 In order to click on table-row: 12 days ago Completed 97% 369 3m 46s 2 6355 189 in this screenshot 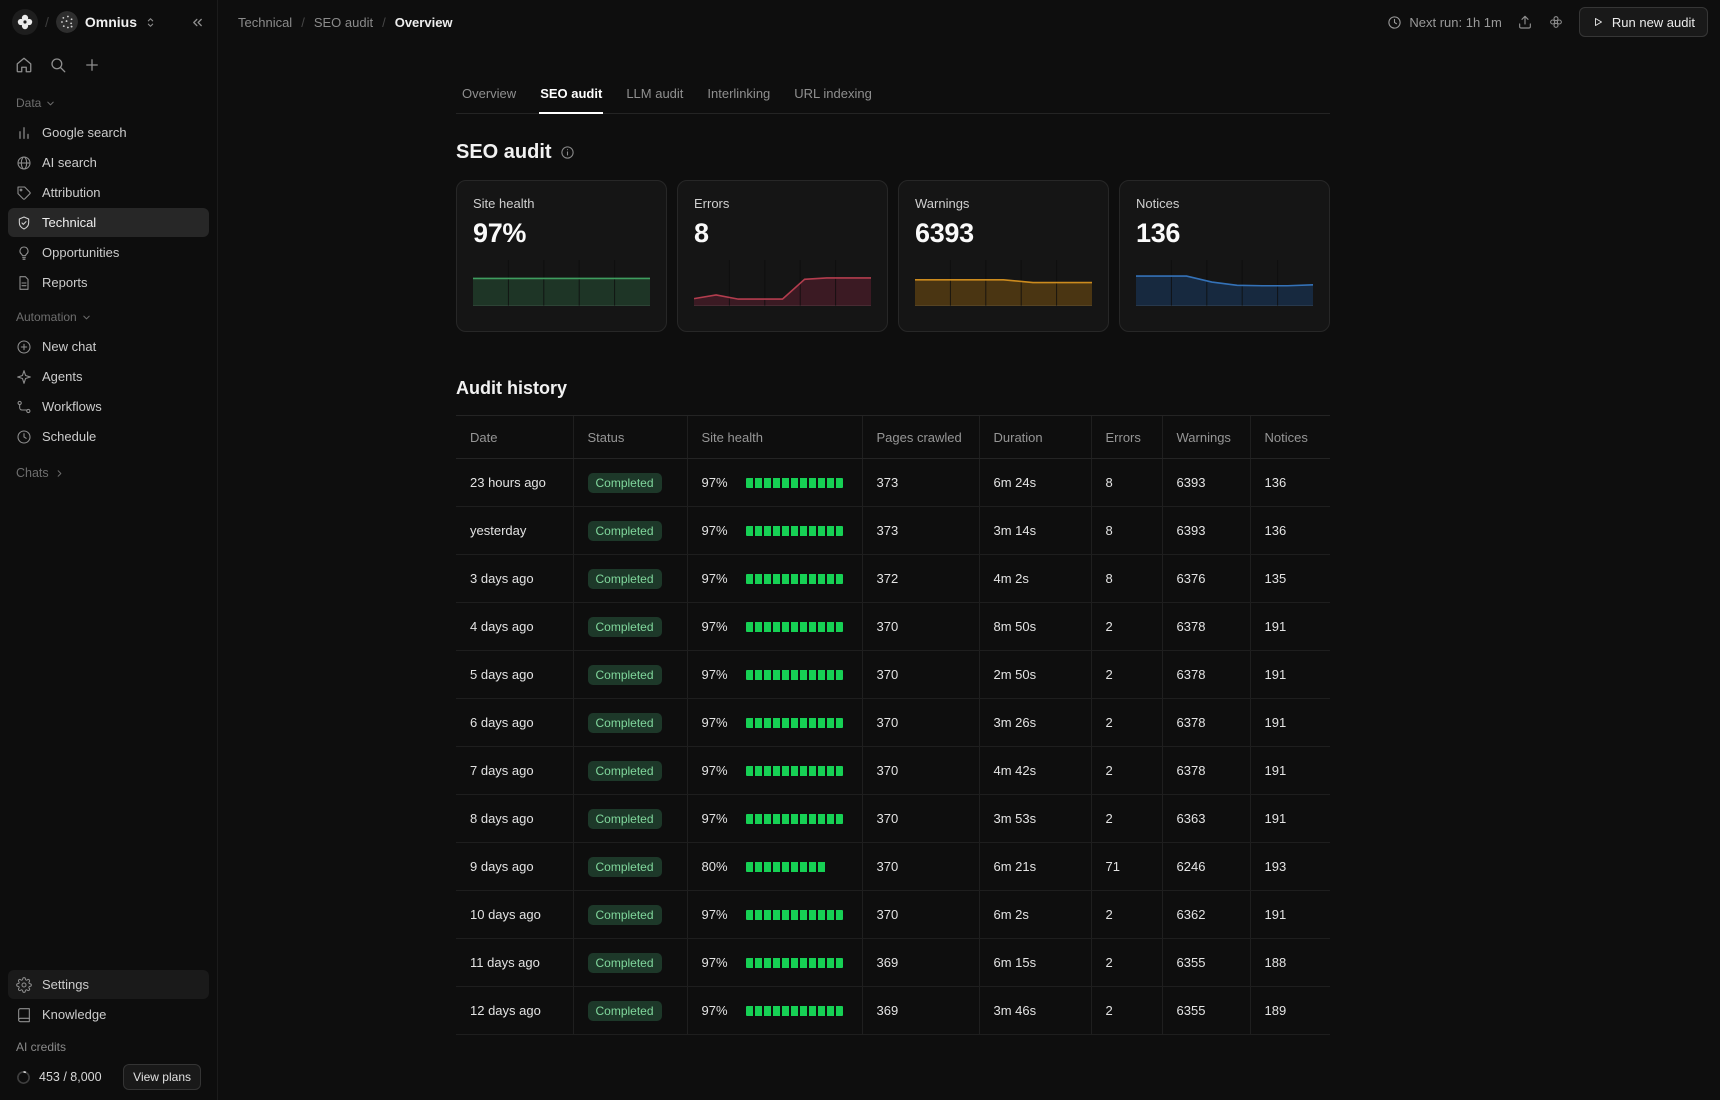, I will do `click(893, 1010)`.